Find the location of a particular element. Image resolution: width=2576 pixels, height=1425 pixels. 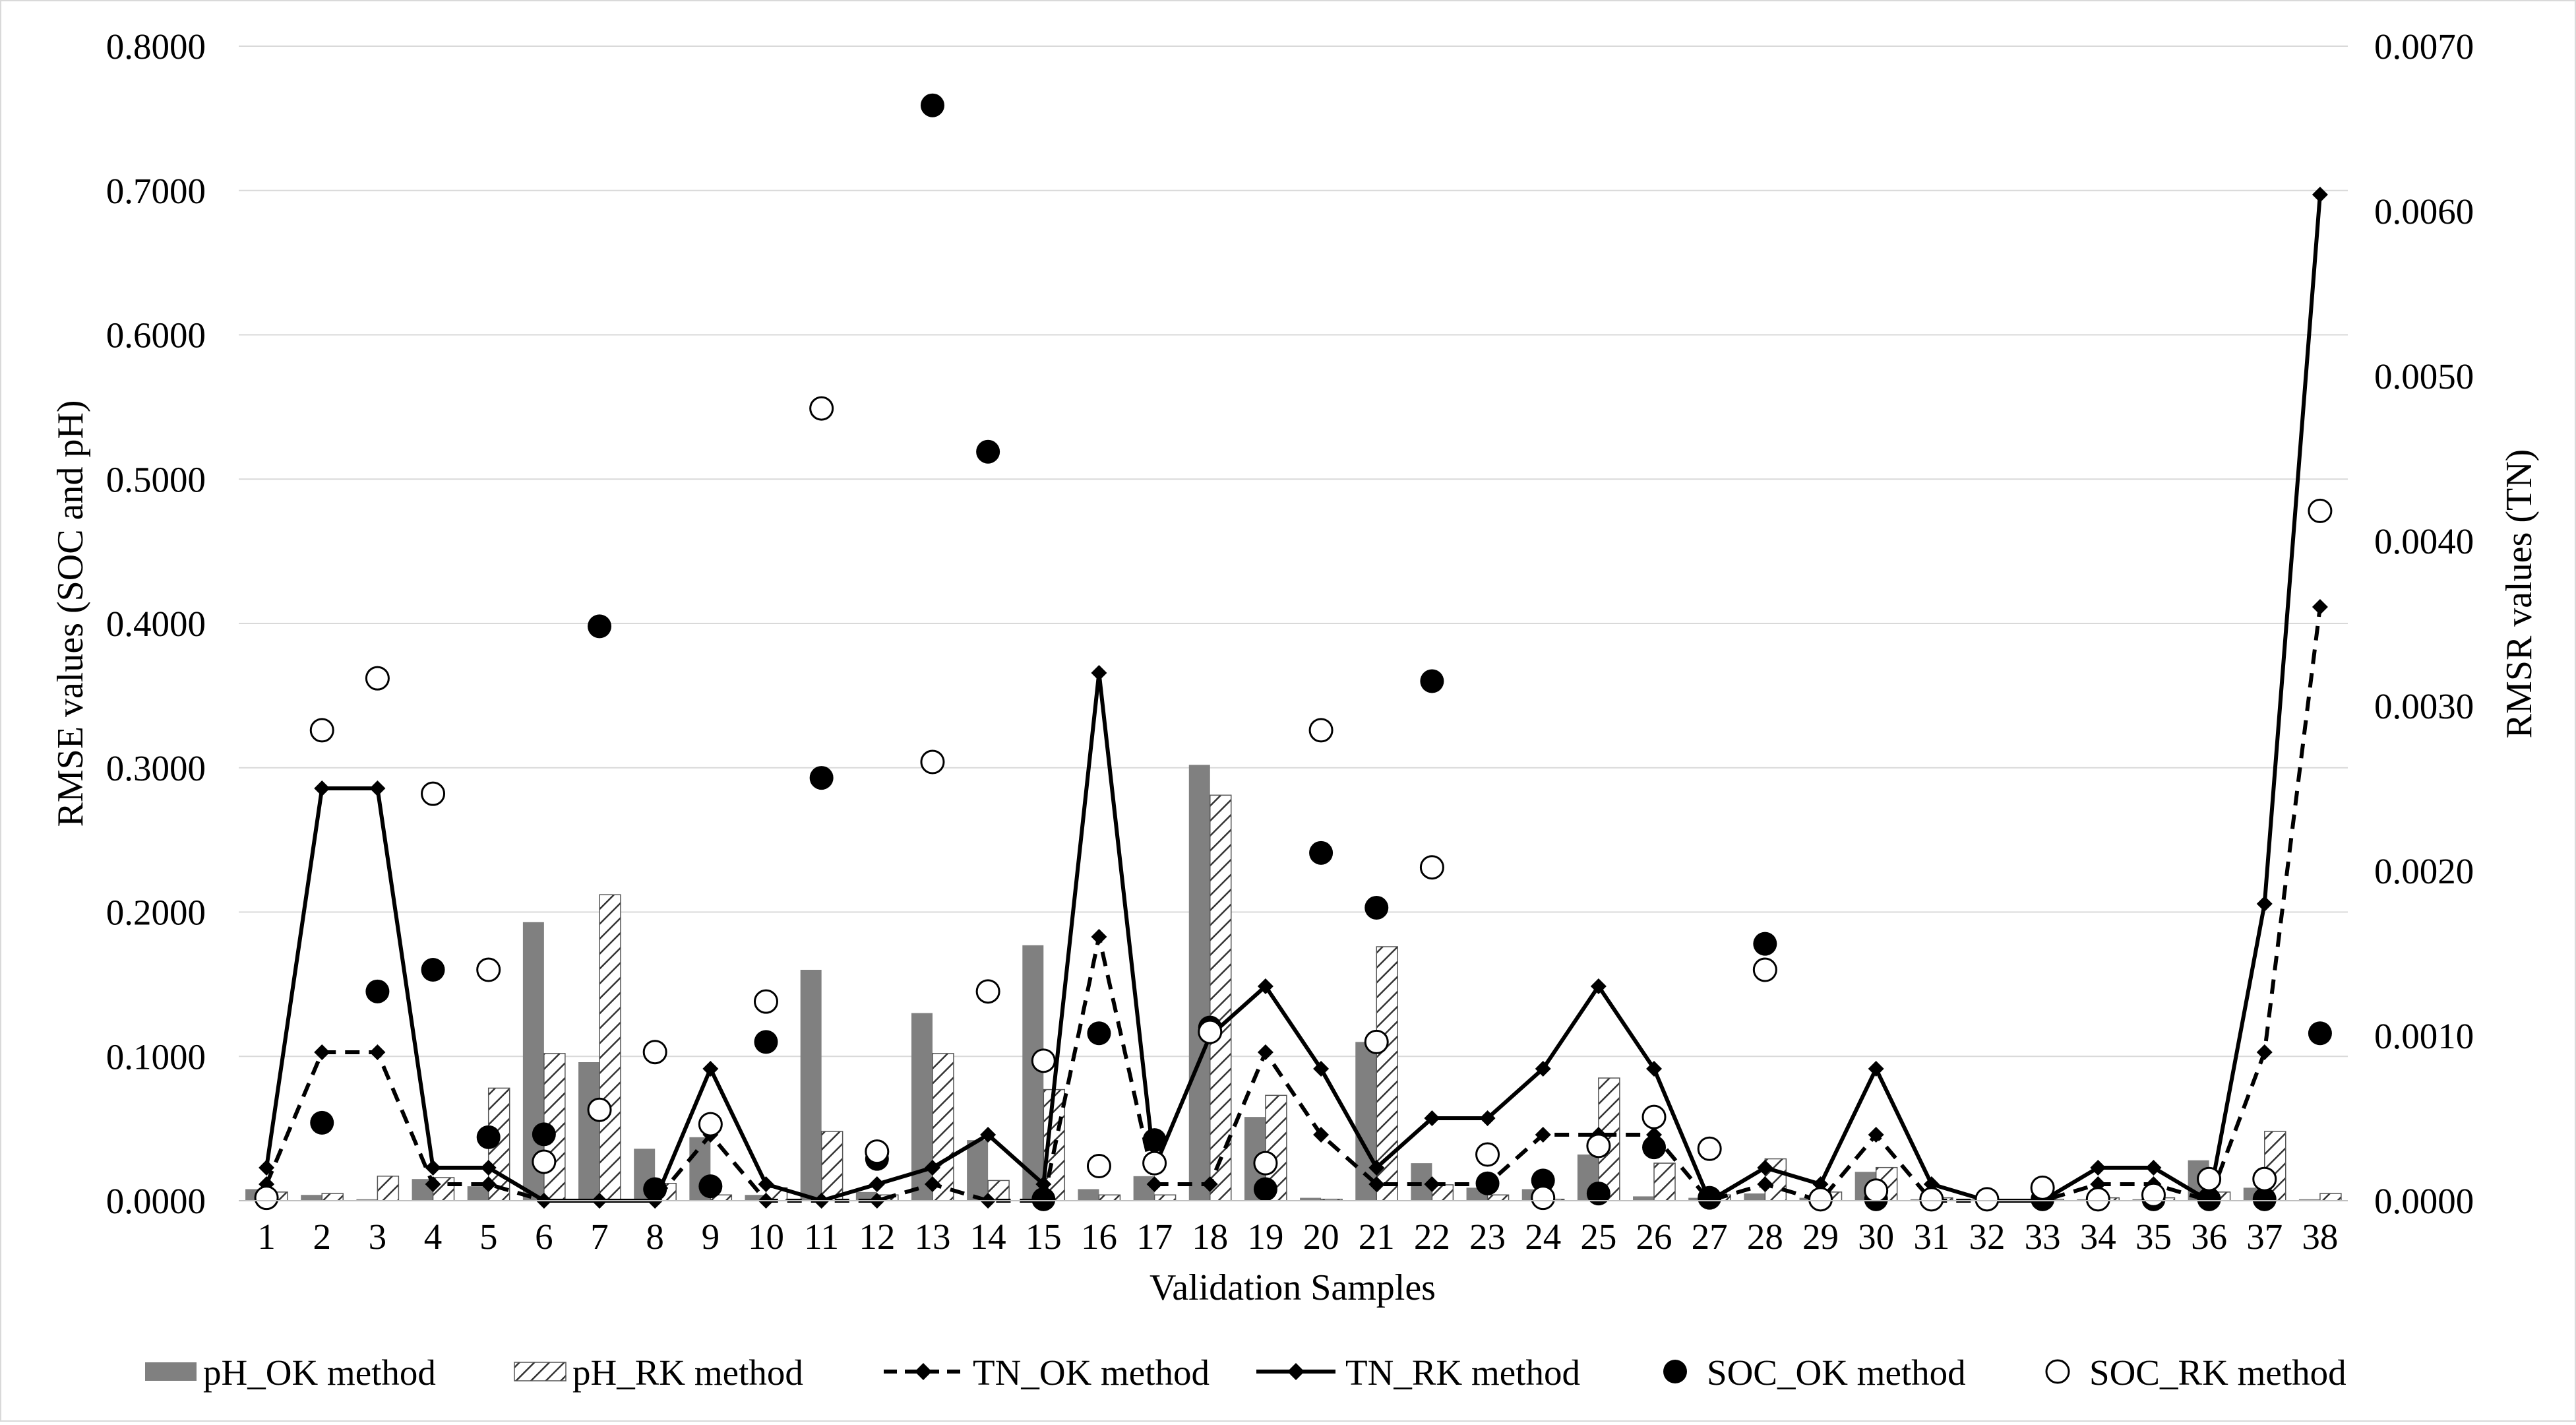

x-tick-label: 21 is located at coordinates (1377, 1237).